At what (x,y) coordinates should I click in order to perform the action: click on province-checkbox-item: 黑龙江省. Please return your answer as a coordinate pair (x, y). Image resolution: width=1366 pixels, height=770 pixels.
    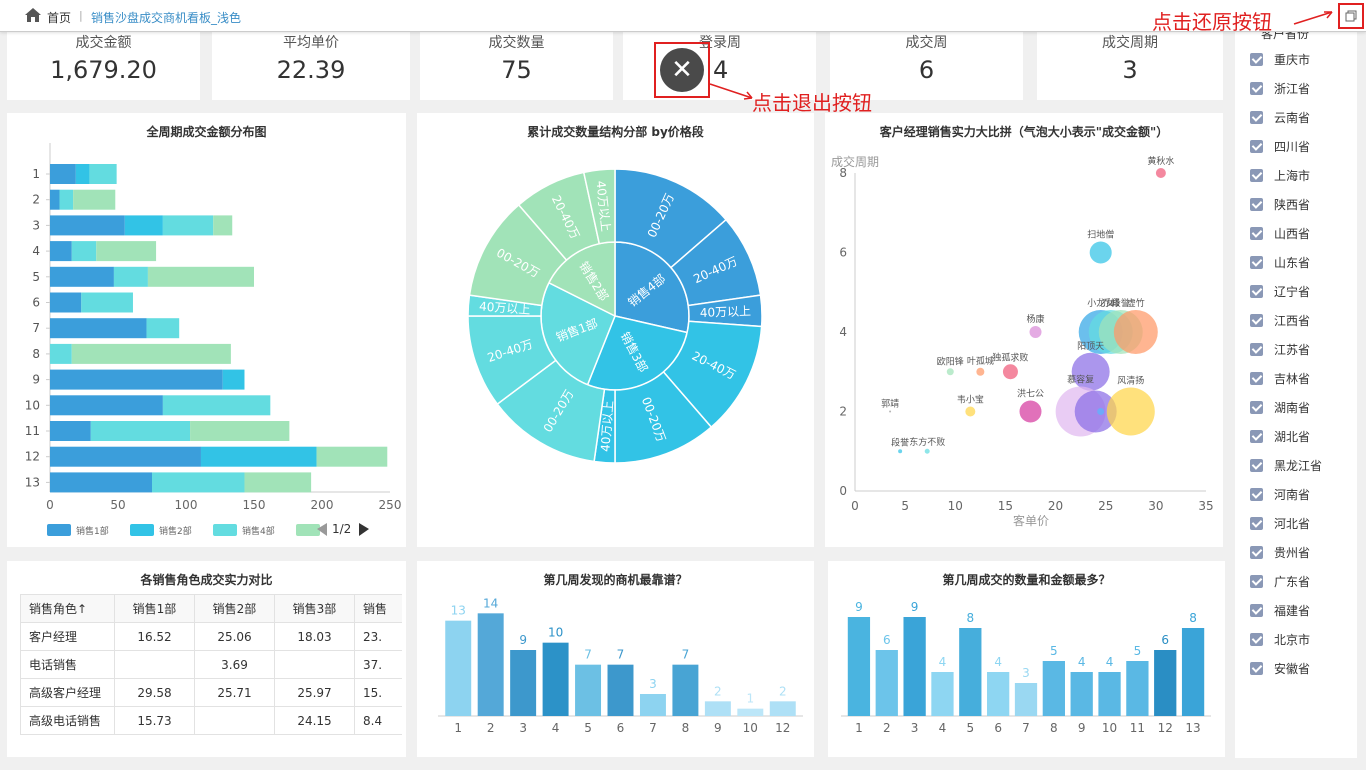
    Looking at the image, I should click on (1286, 465).